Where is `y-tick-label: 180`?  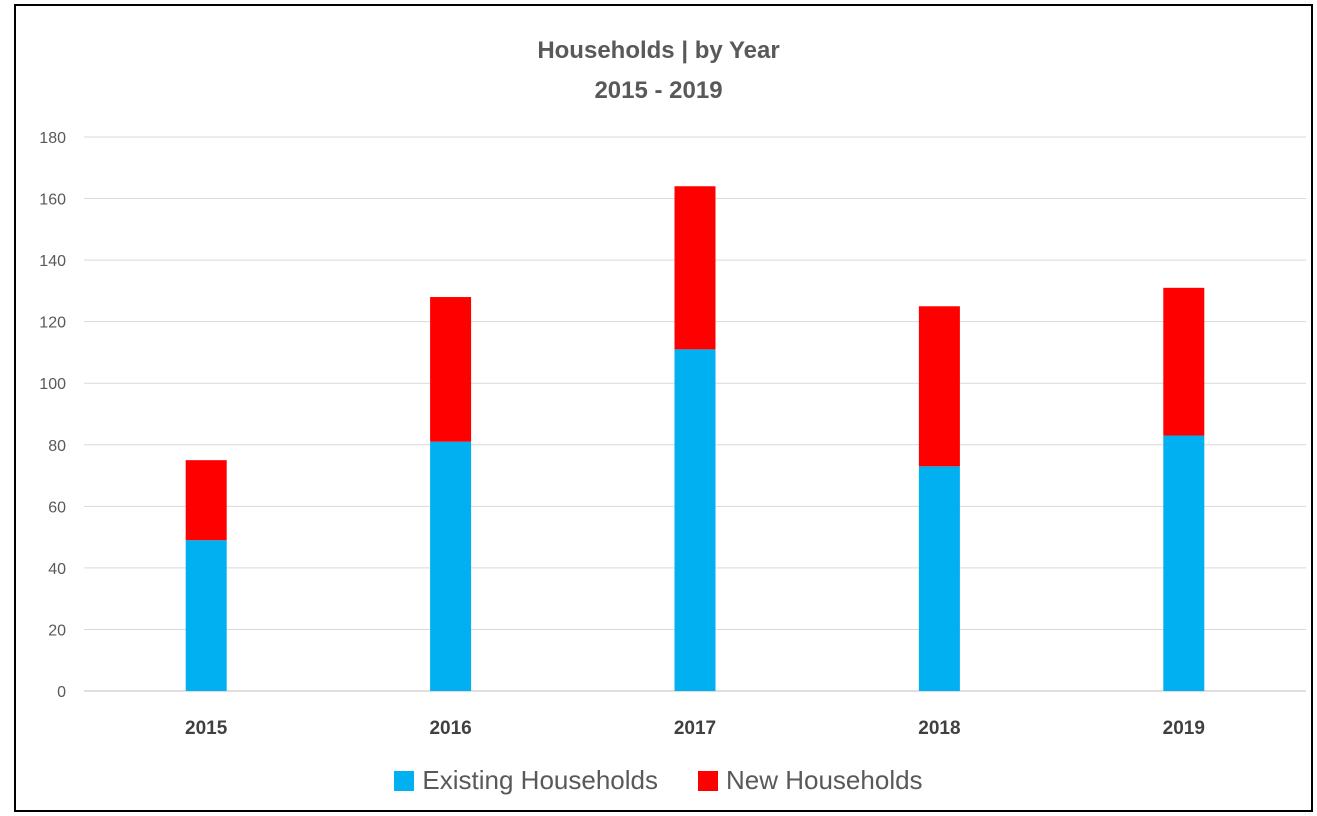
y-tick-label: 180 is located at coordinates (52, 138).